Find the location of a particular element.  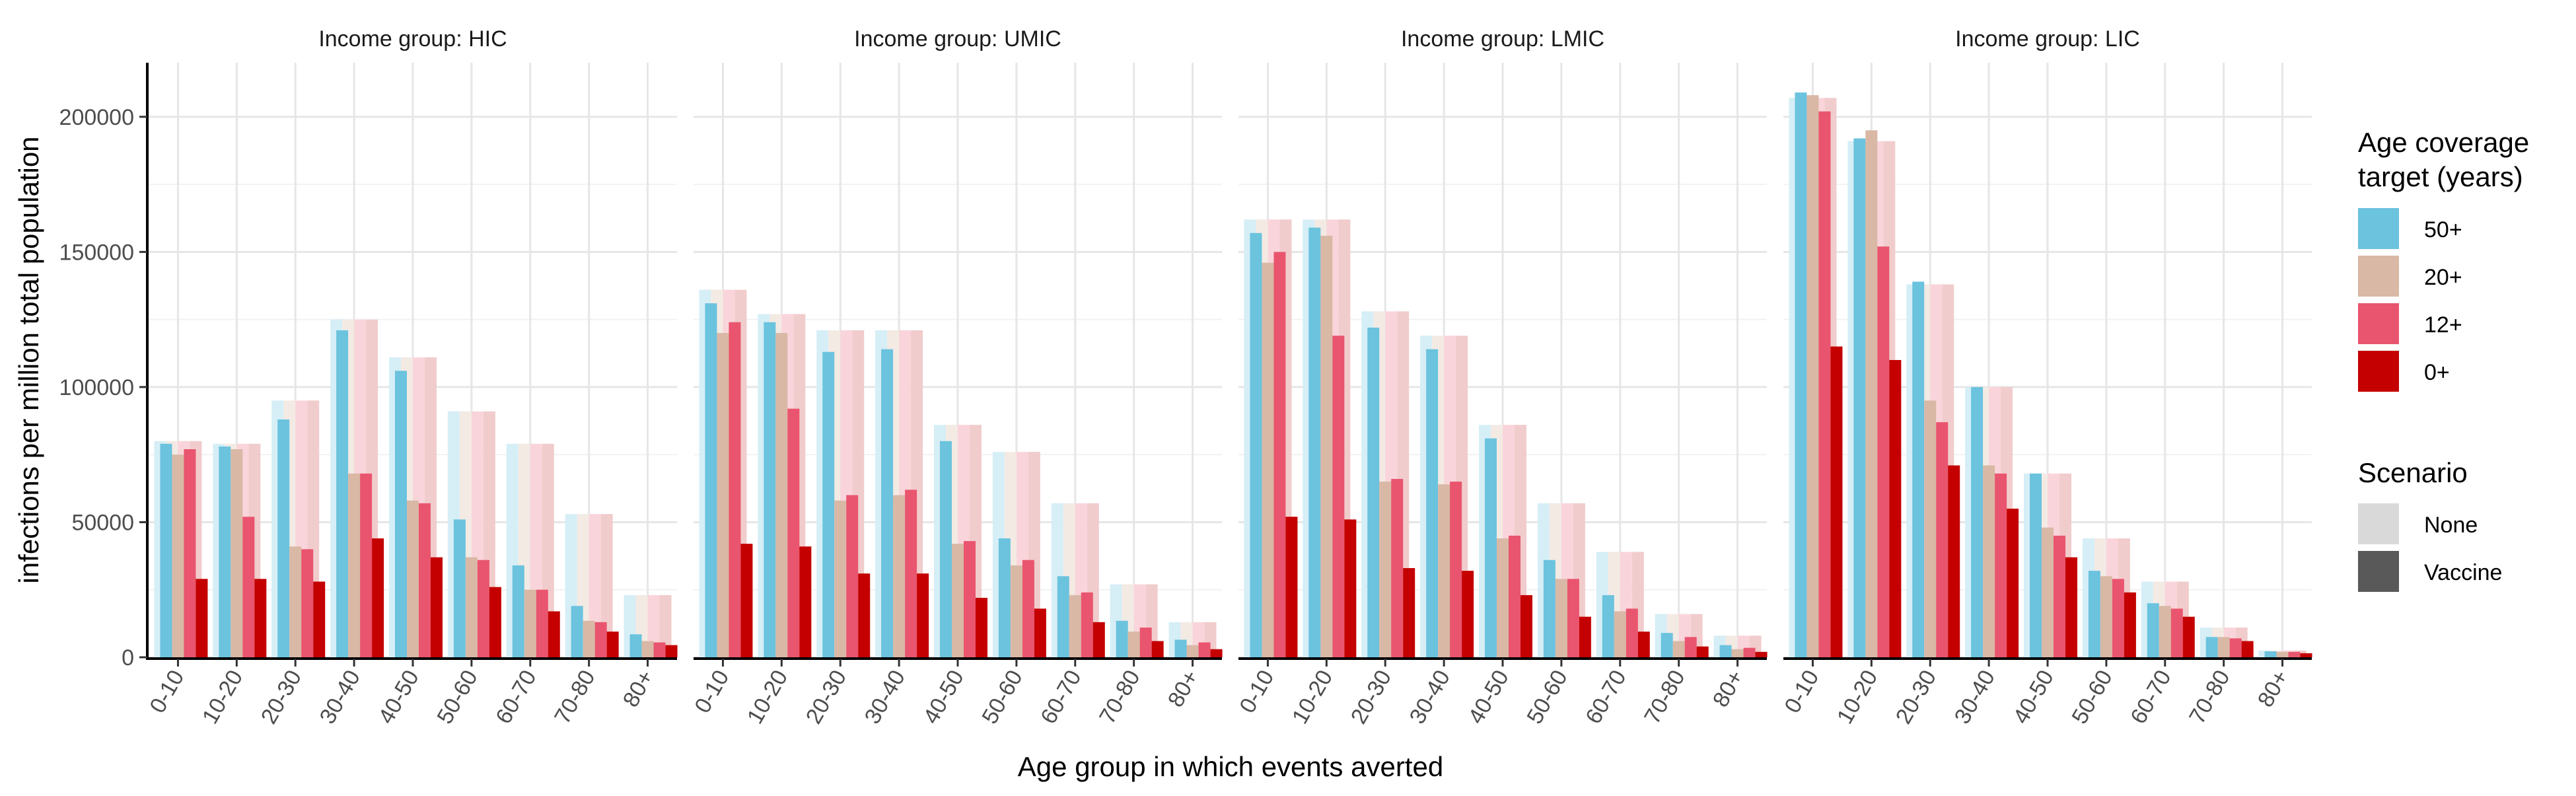

y-tick-label: 0 is located at coordinates (128, 657).